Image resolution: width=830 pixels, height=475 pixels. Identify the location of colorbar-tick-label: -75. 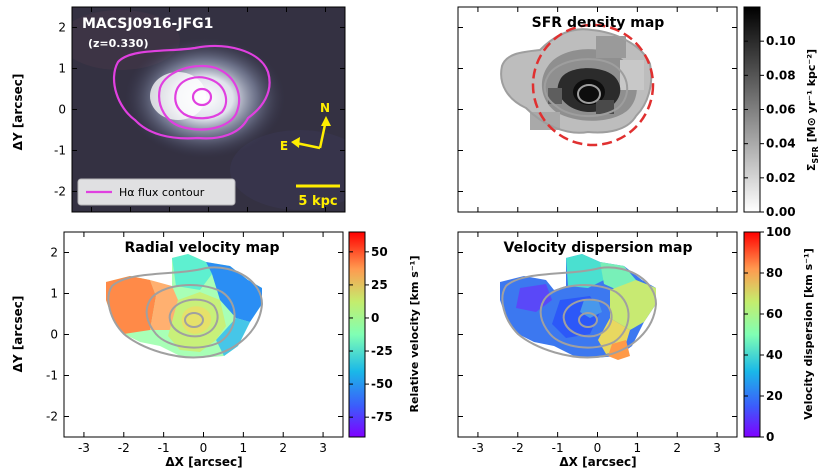
(382, 417).